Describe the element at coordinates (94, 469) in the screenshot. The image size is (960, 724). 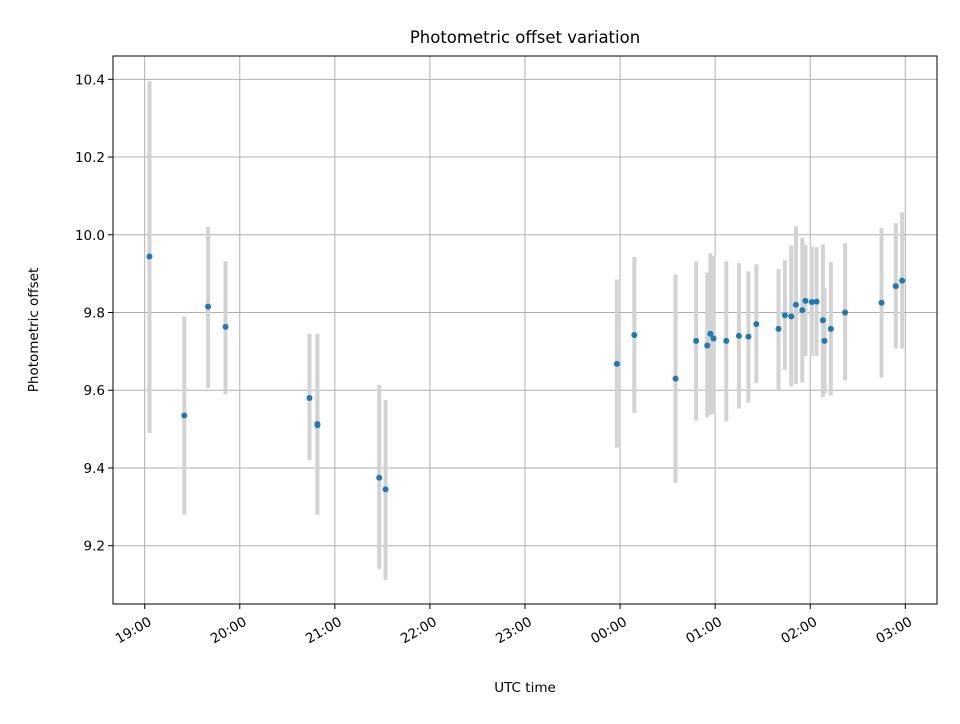
I see `y-tick-label: 9.4` at that location.